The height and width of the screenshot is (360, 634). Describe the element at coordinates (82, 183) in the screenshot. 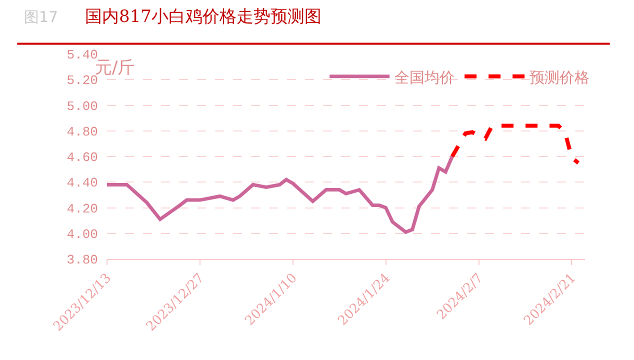

I see `y-tick-label: 4.40` at that location.